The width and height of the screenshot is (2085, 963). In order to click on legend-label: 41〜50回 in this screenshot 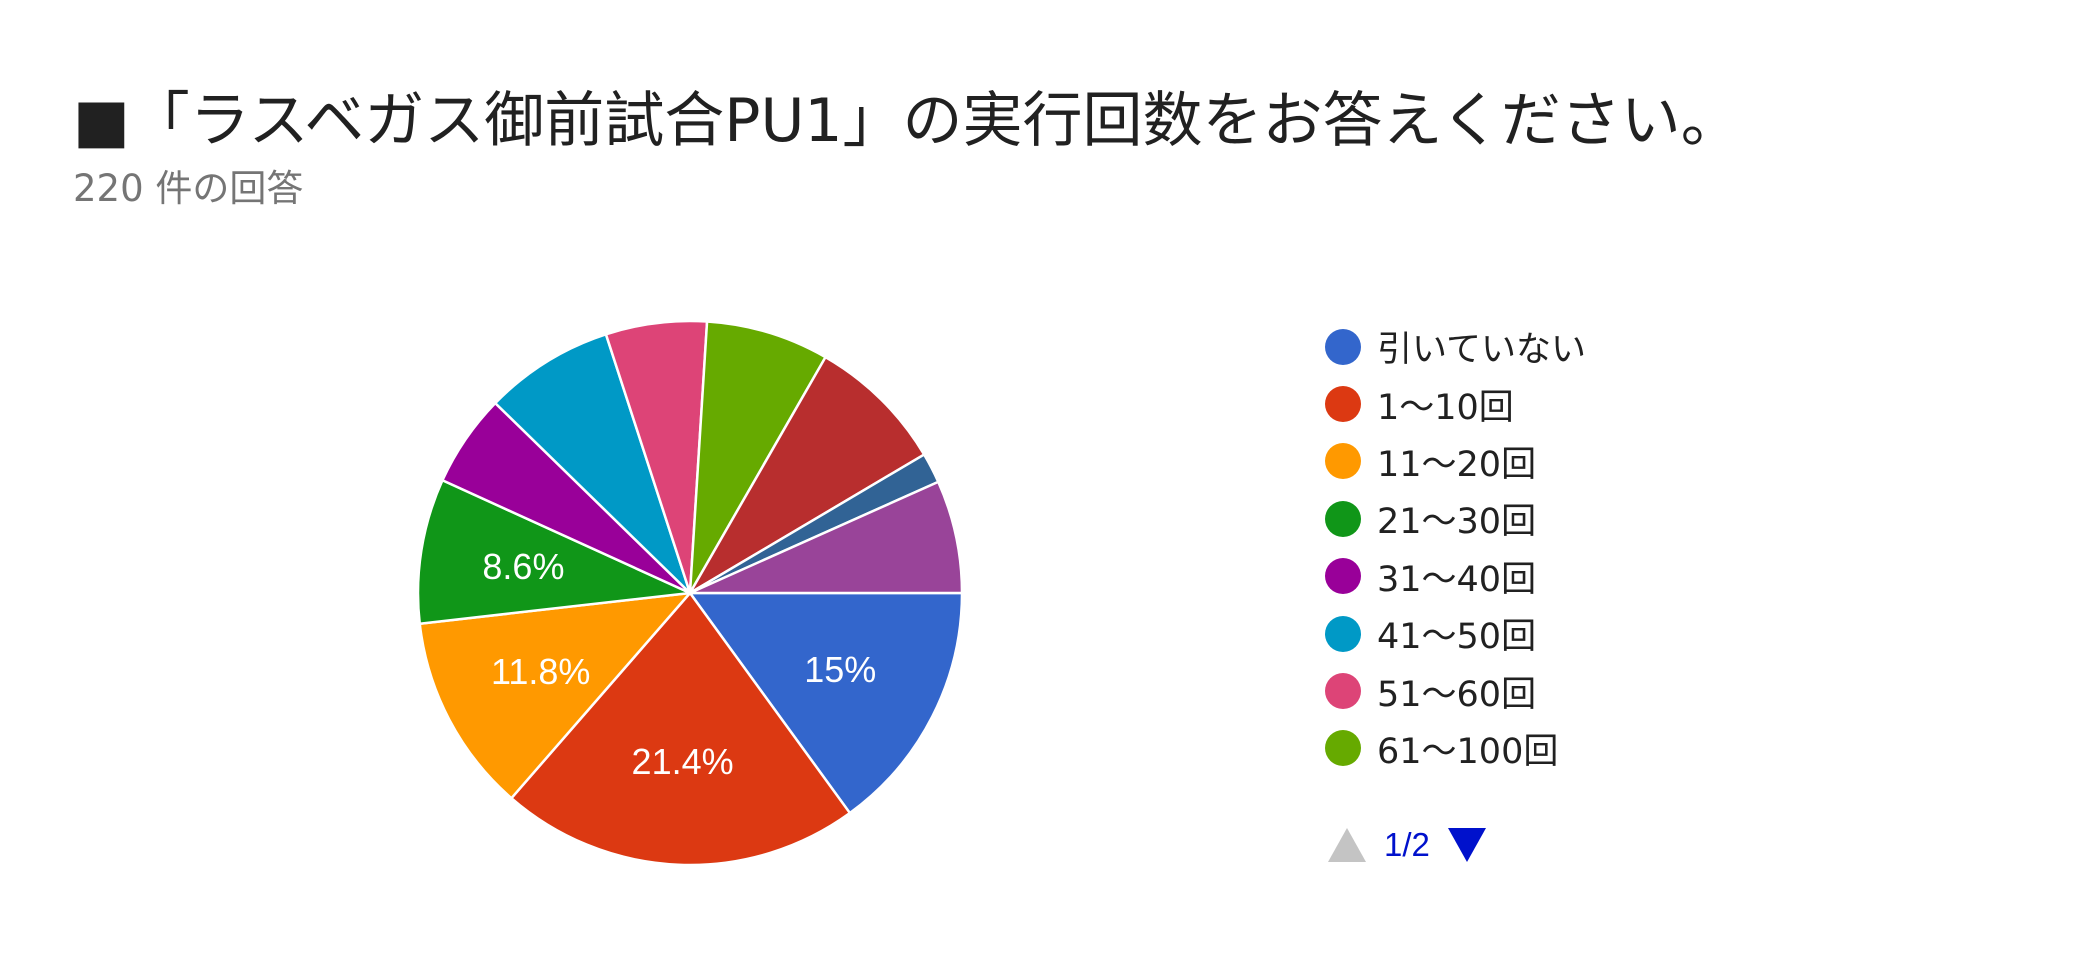, I will do `click(1457, 637)`.